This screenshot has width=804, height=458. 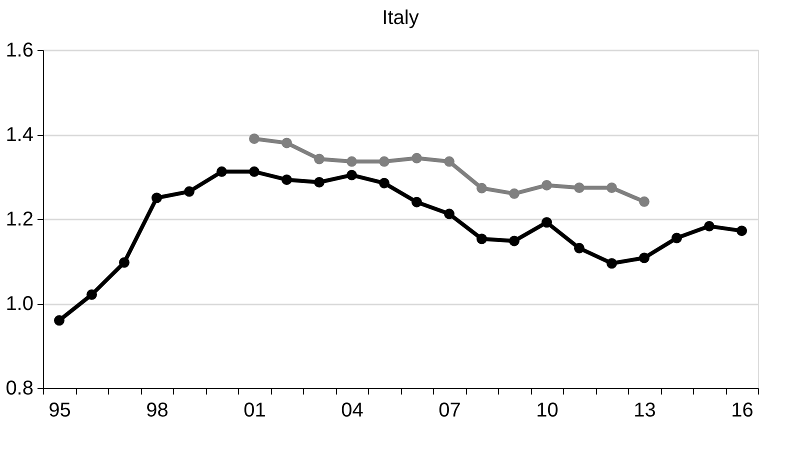 What do you see at coordinates (20, 389) in the screenshot?
I see `y-tick-label: 0.8` at bounding box center [20, 389].